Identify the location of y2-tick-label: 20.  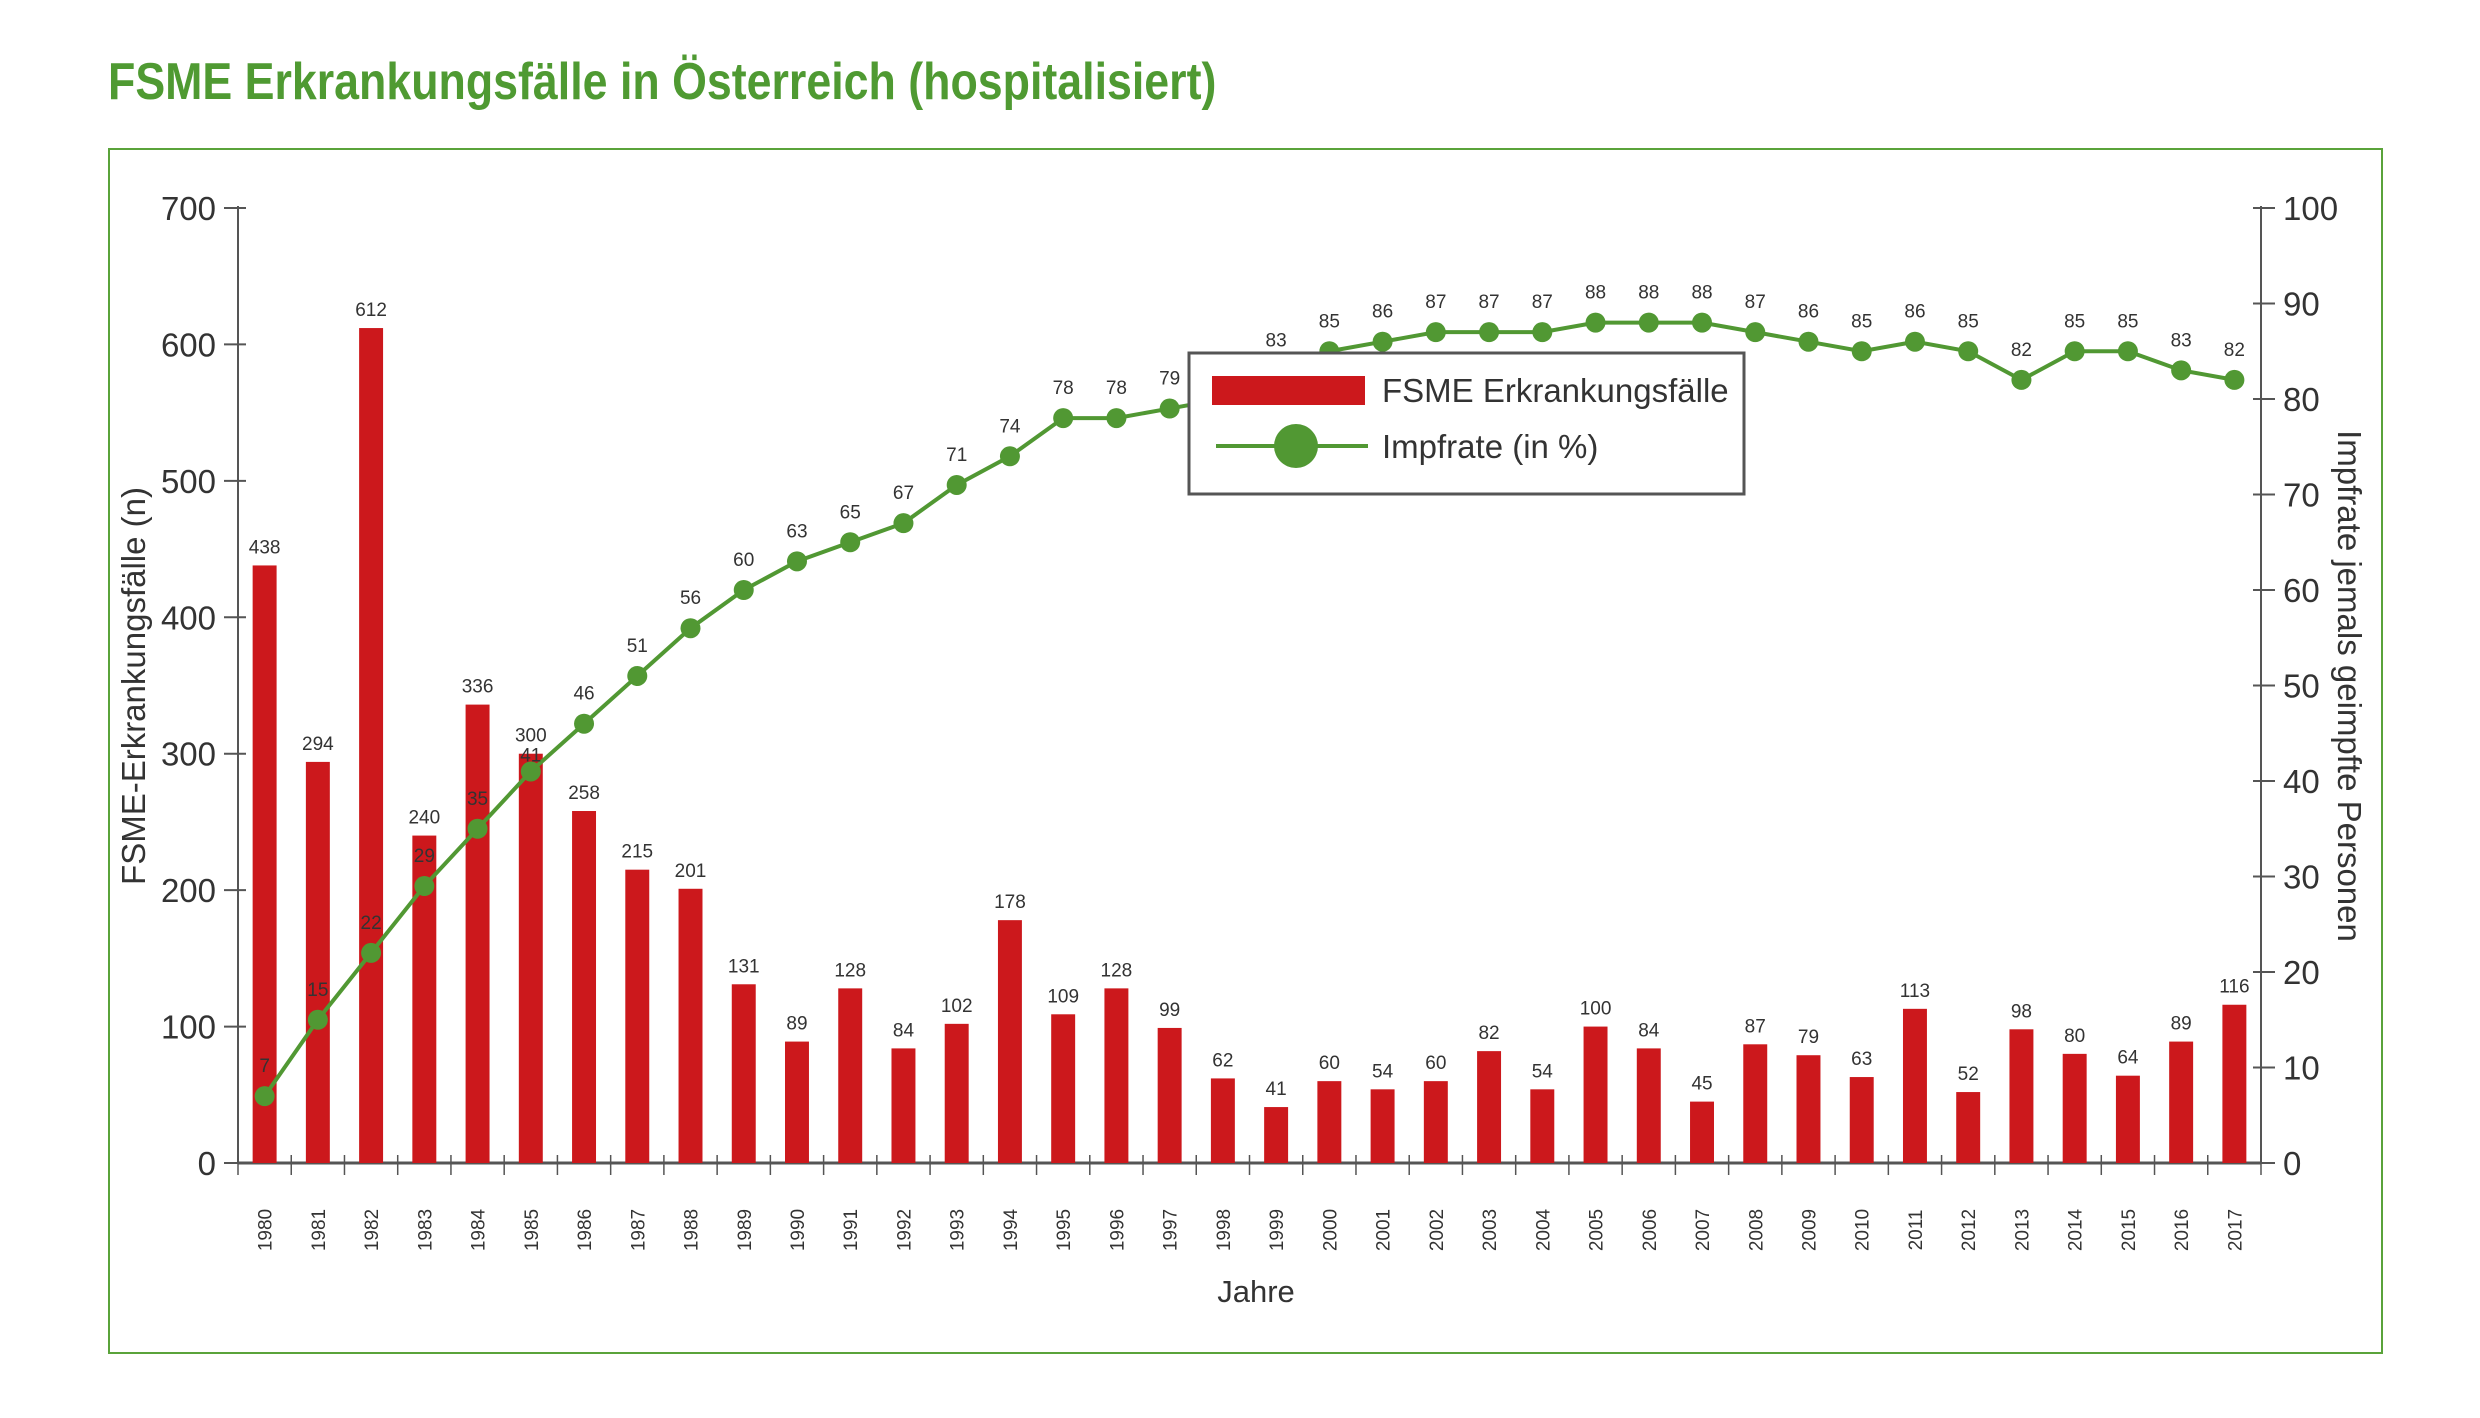
(2301, 972).